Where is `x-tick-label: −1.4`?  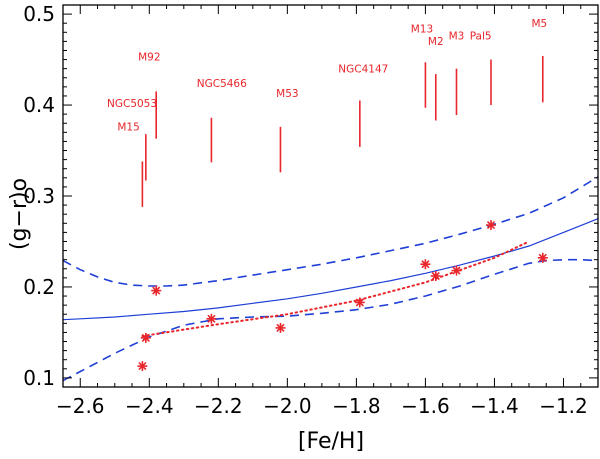
x-tick-label: −1.4 is located at coordinates (494, 406).